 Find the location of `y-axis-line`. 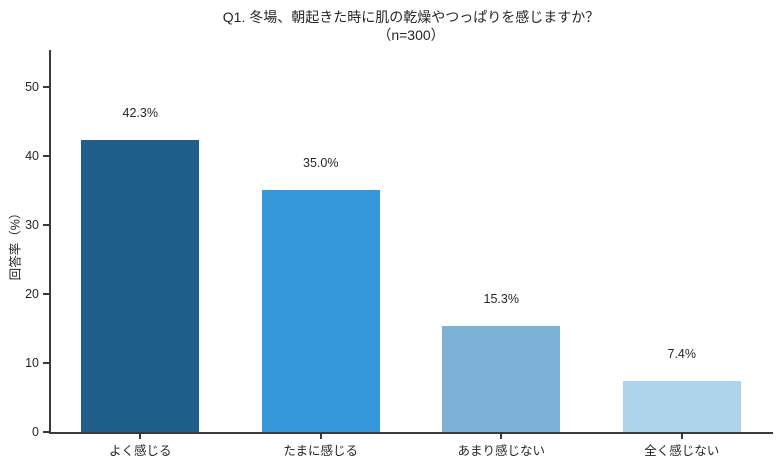

y-axis-line is located at coordinates (50, 242).